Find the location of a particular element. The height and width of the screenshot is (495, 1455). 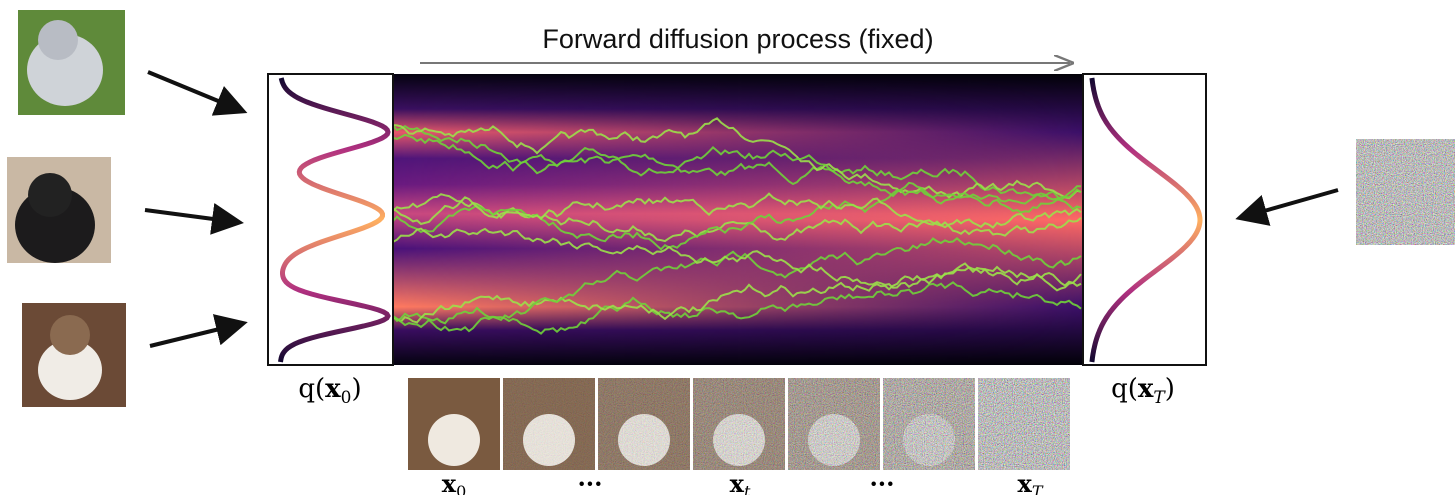

frames: x0 ··· xt ··· xT is located at coordinates (739, 436).